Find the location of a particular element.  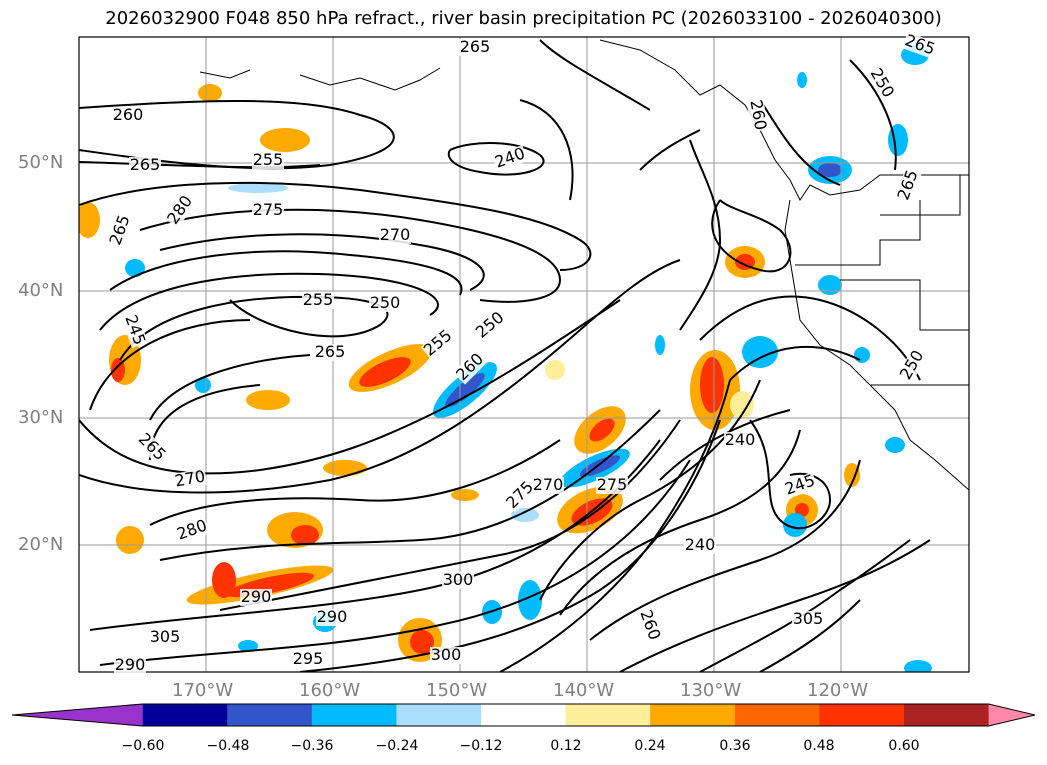

colorbar-tick-label: −0.60 is located at coordinates (143, 746).